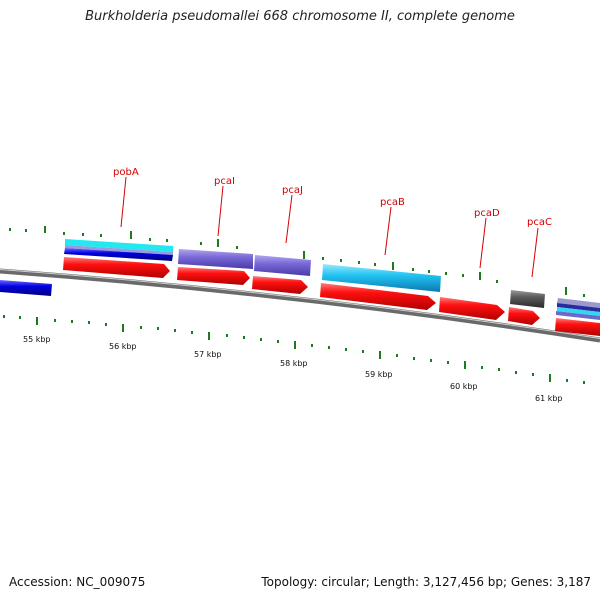  Describe the element at coordinates (577, 317) in the screenshot. I see `feature-stack-right-edge` at that location.